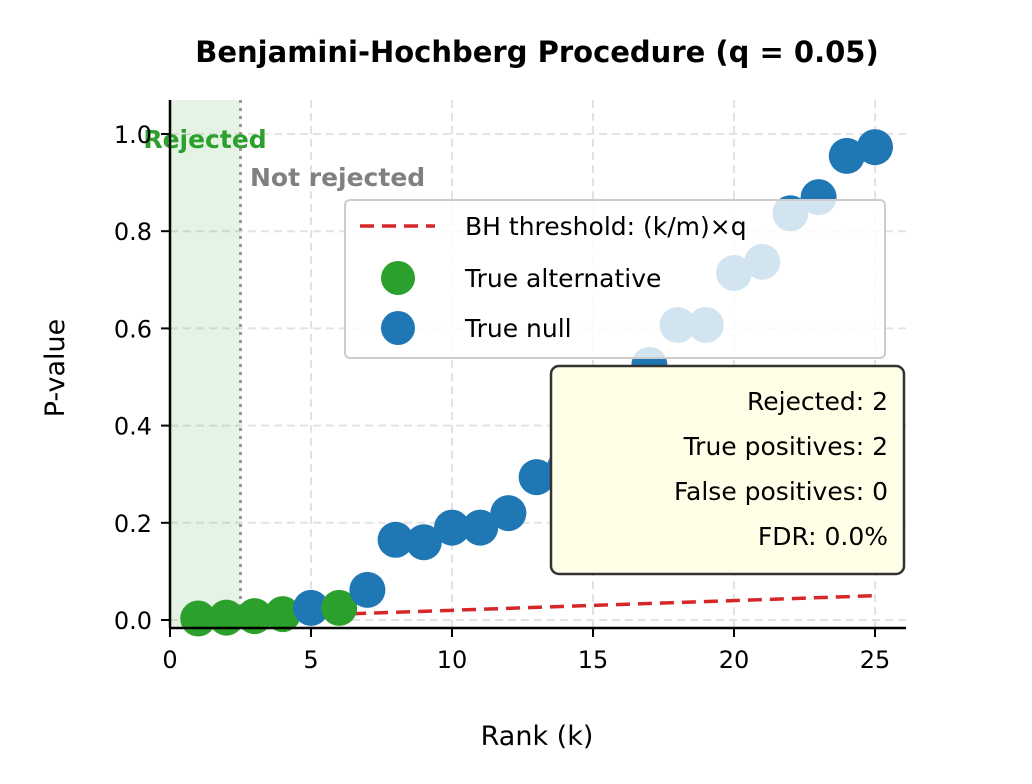 The width and height of the screenshot is (1032, 784). I want to click on rejected-label: Rejected, so click(204, 139).